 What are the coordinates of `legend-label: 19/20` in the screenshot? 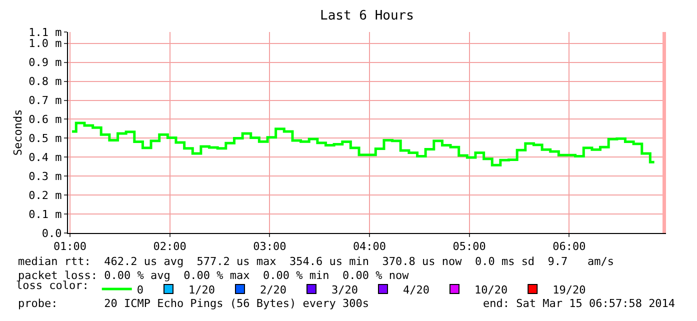 It's located at (569, 289).